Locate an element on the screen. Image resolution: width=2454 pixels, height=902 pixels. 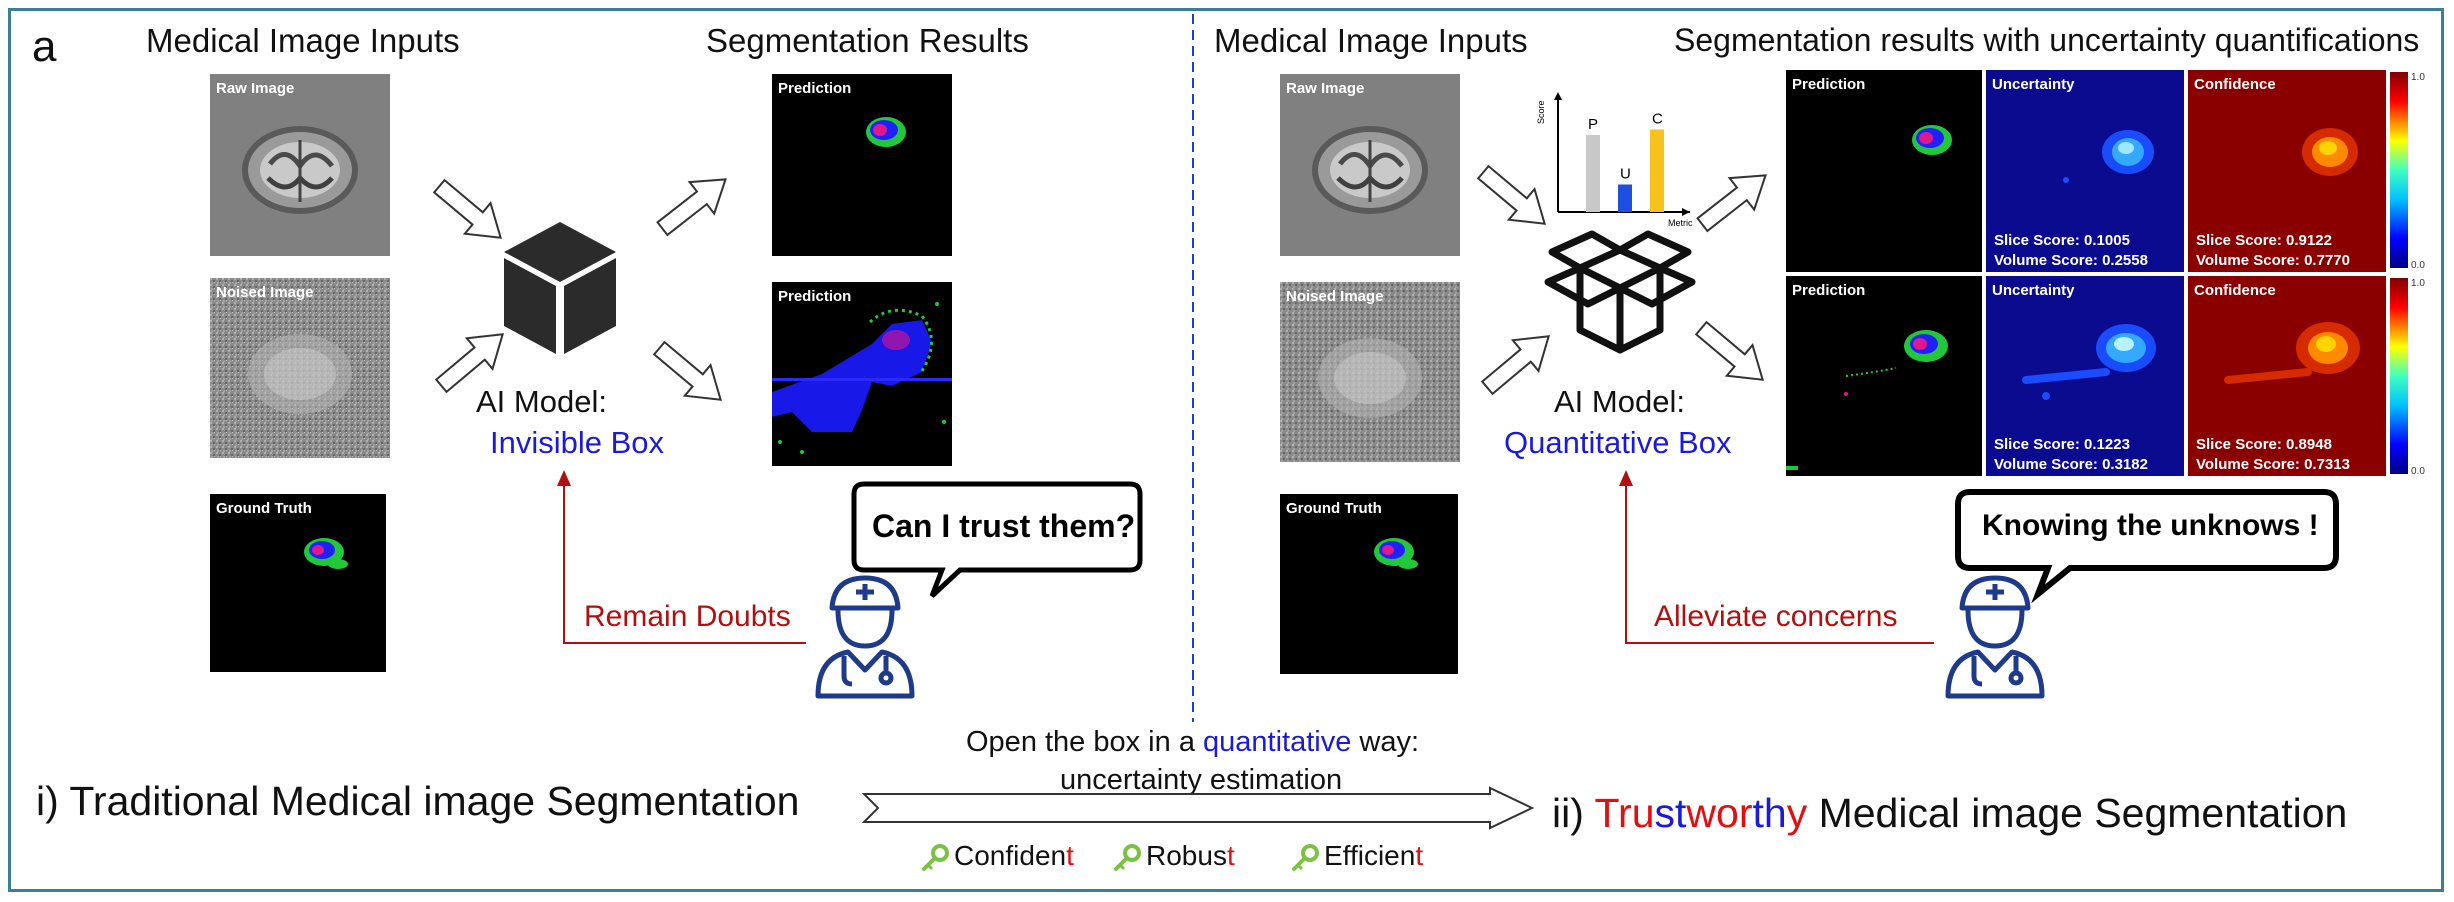
row1-prediction-tile: Prediction is located at coordinates (1884, 171).